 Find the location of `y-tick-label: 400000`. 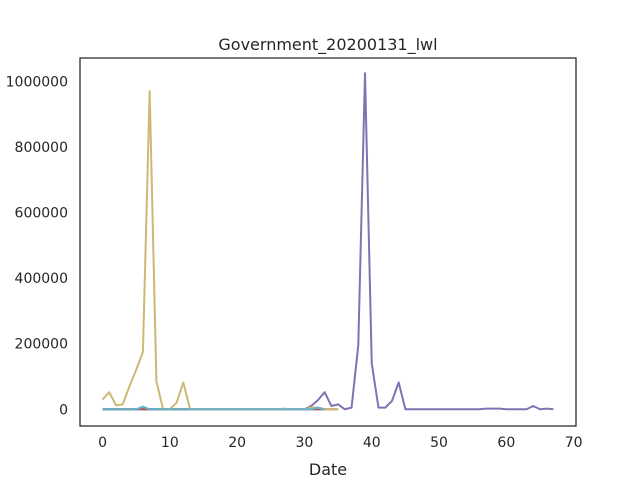

y-tick-label: 400000 is located at coordinates (41, 279).